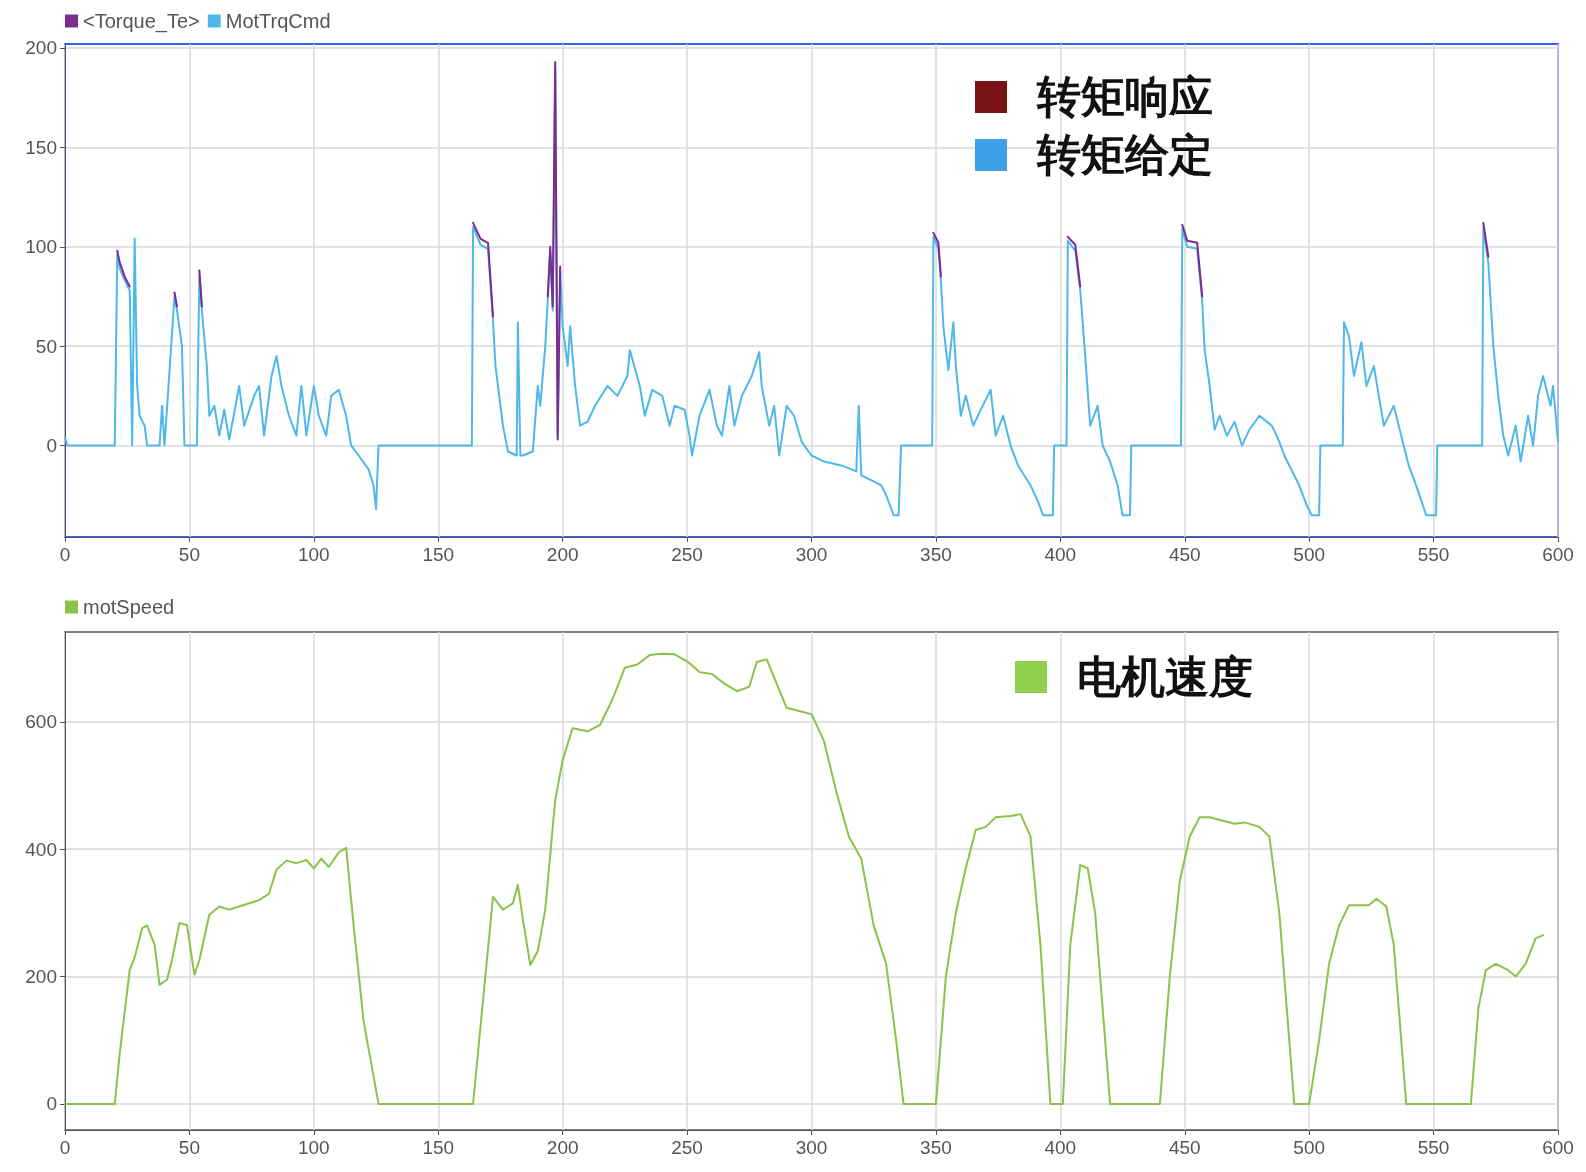 The image size is (1586, 1172). What do you see at coordinates (41, 247) in the screenshot?
I see `y-tick-label: 100` at bounding box center [41, 247].